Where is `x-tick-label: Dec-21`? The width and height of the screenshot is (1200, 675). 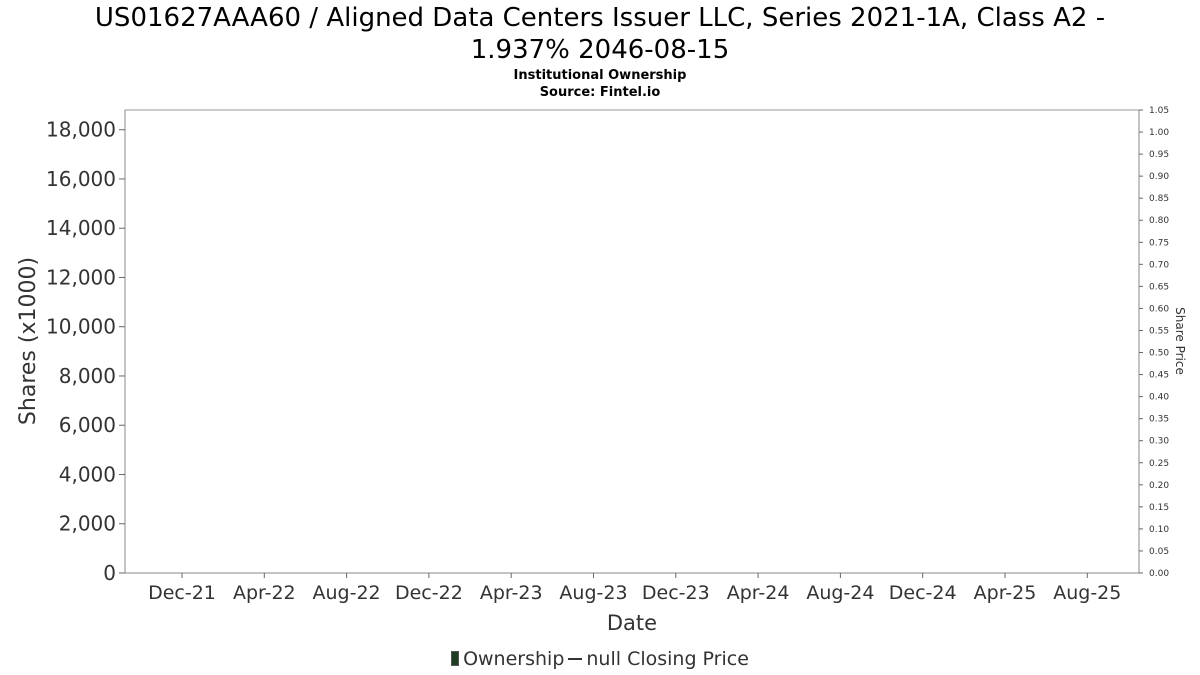 x-tick-label: Dec-21 is located at coordinates (182, 593).